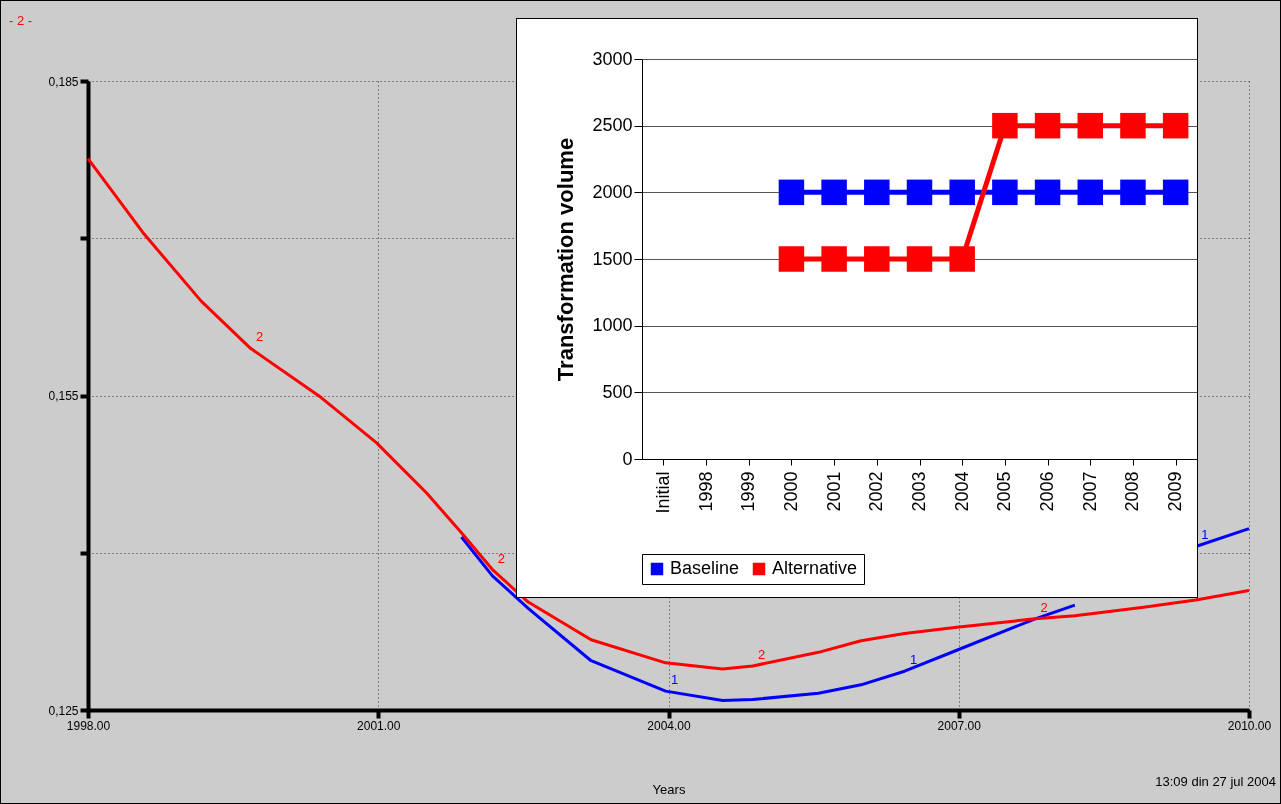 The width and height of the screenshot is (1281, 804). Describe the element at coordinates (566, 259) in the screenshot. I see `y-axis-title: Transformation volume` at that location.